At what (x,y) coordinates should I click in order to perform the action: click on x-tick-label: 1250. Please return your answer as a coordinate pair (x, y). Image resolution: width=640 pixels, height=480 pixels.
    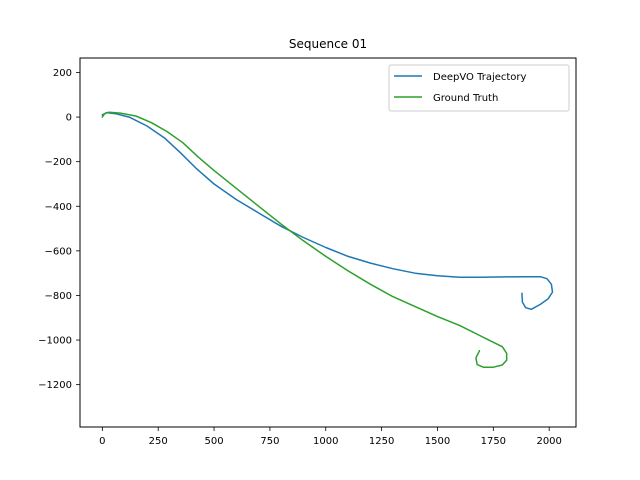
    Looking at the image, I should click on (381, 441).